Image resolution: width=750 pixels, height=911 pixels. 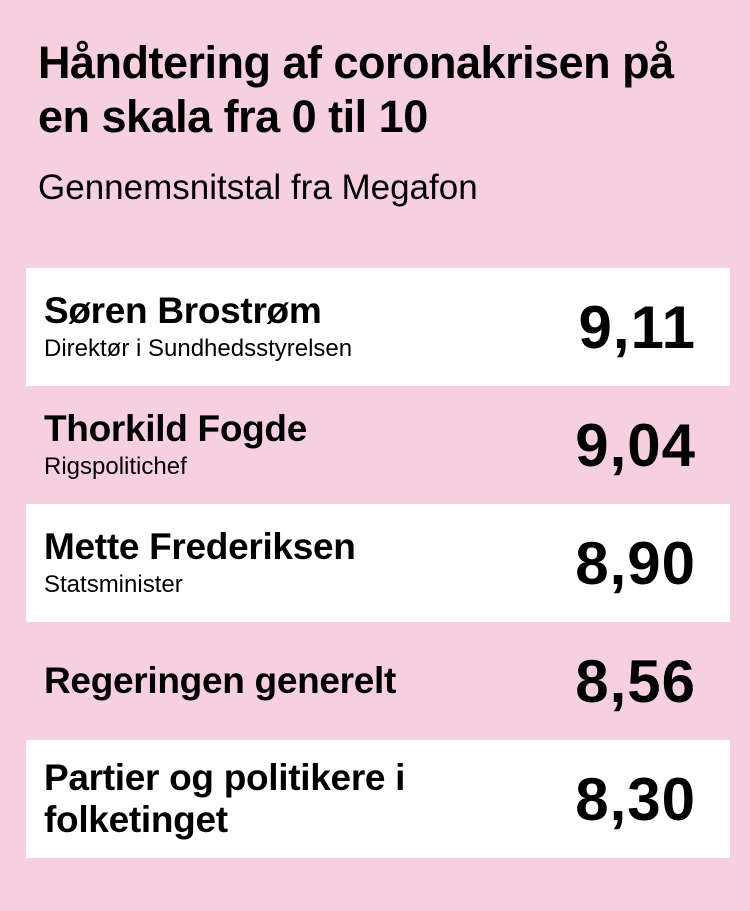 What do you see at coordinates (220, 680) in the screenshot?
I see `row-name: Regeringen generelt` at bounding box center [220, 680].